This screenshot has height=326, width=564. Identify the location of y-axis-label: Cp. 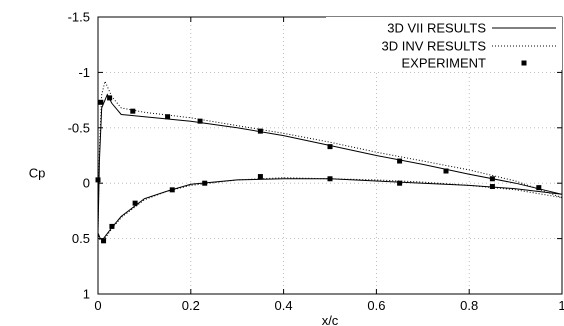
(37, 173).